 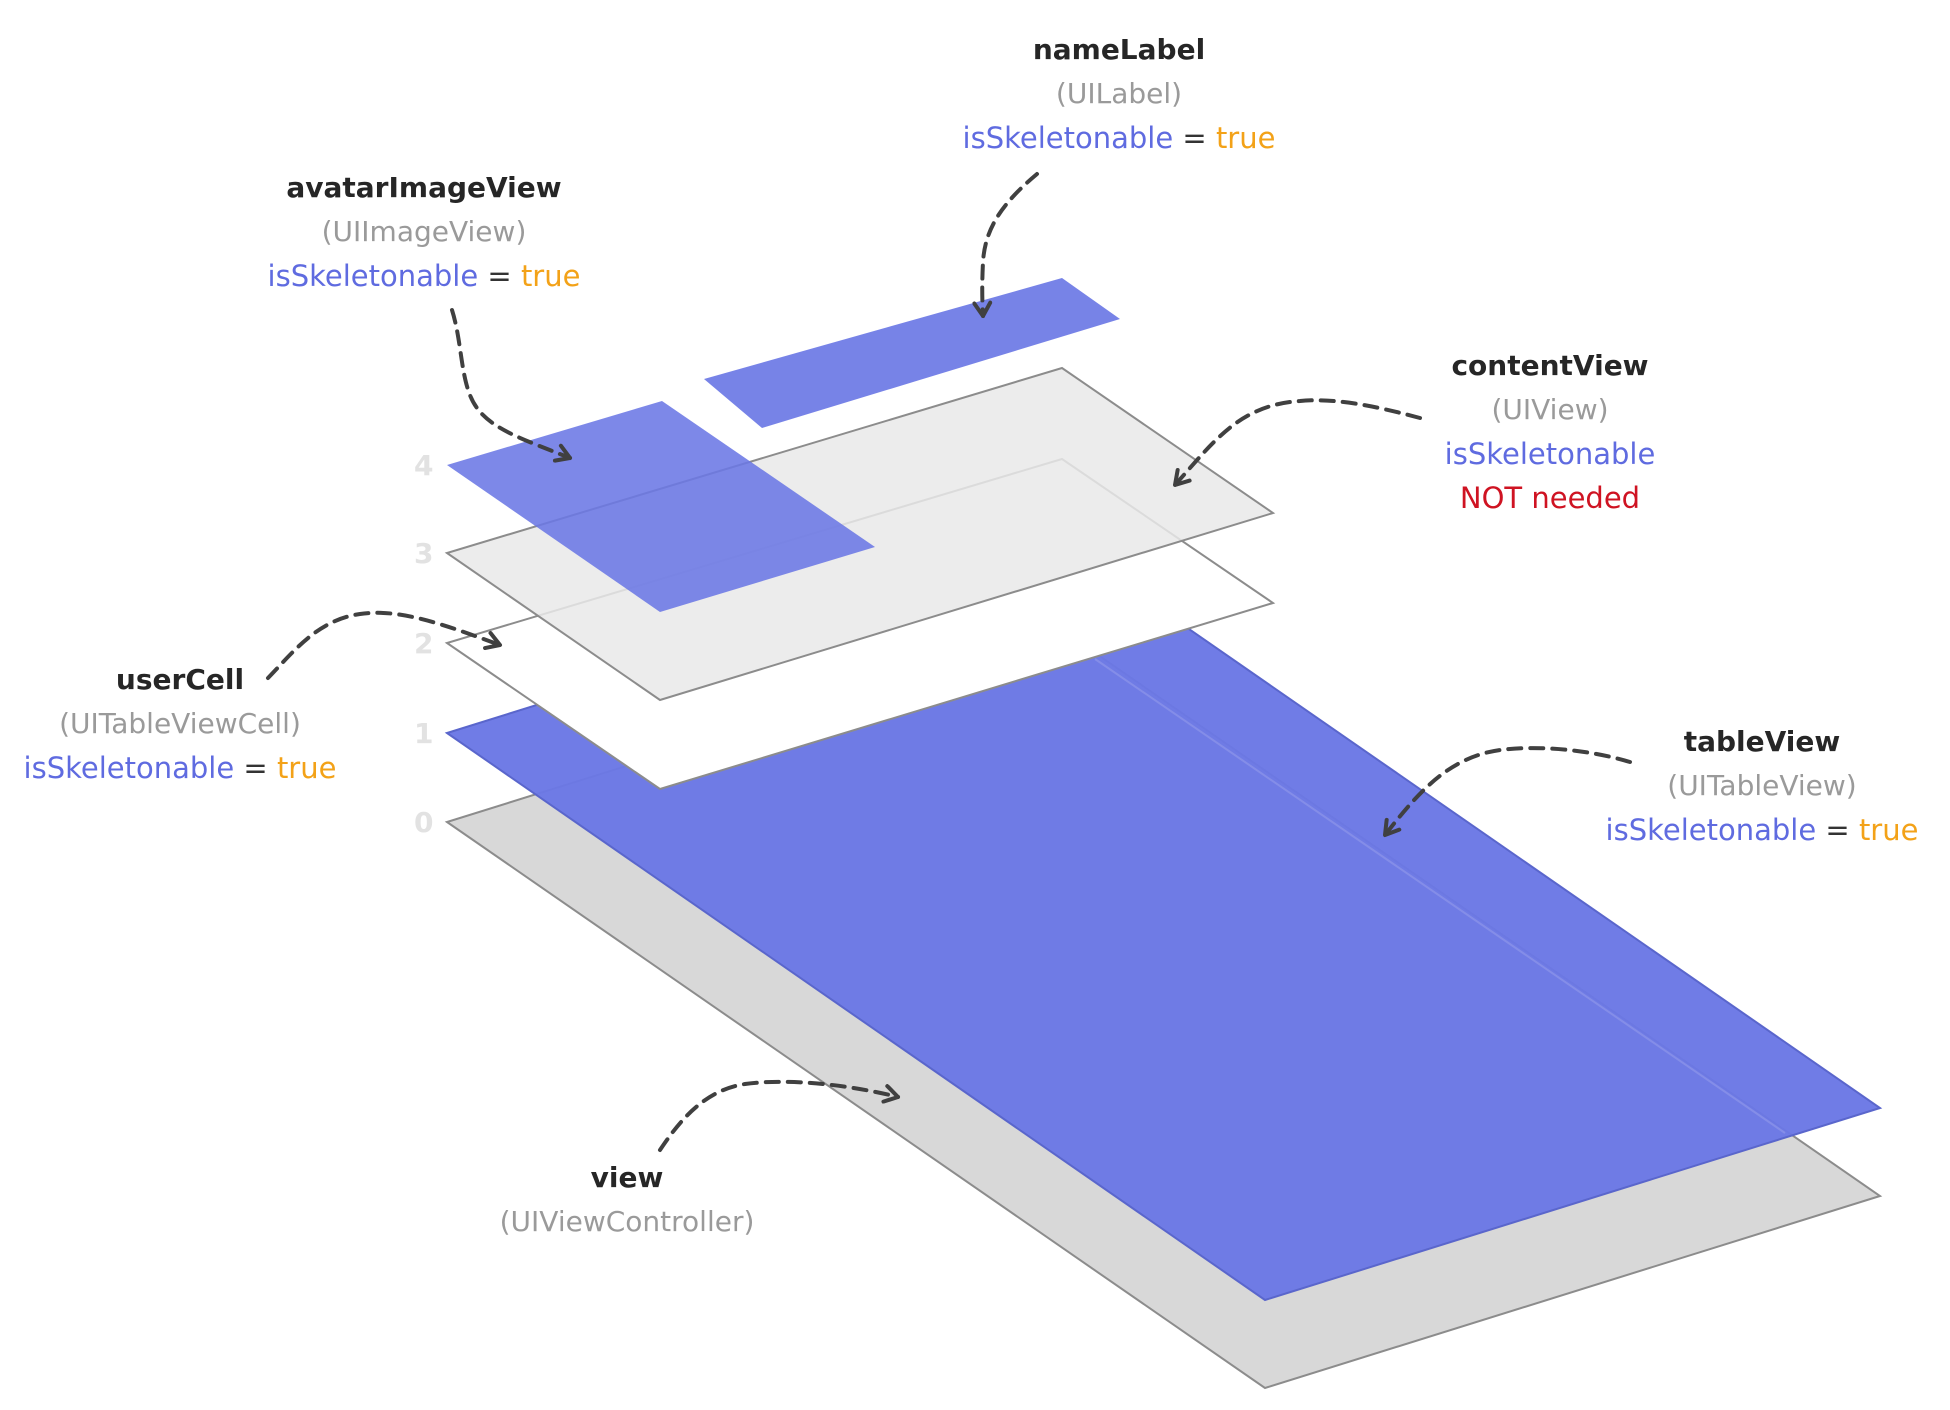 I want to click on usercell-prop-eq: =, so click(x=255, y=768).